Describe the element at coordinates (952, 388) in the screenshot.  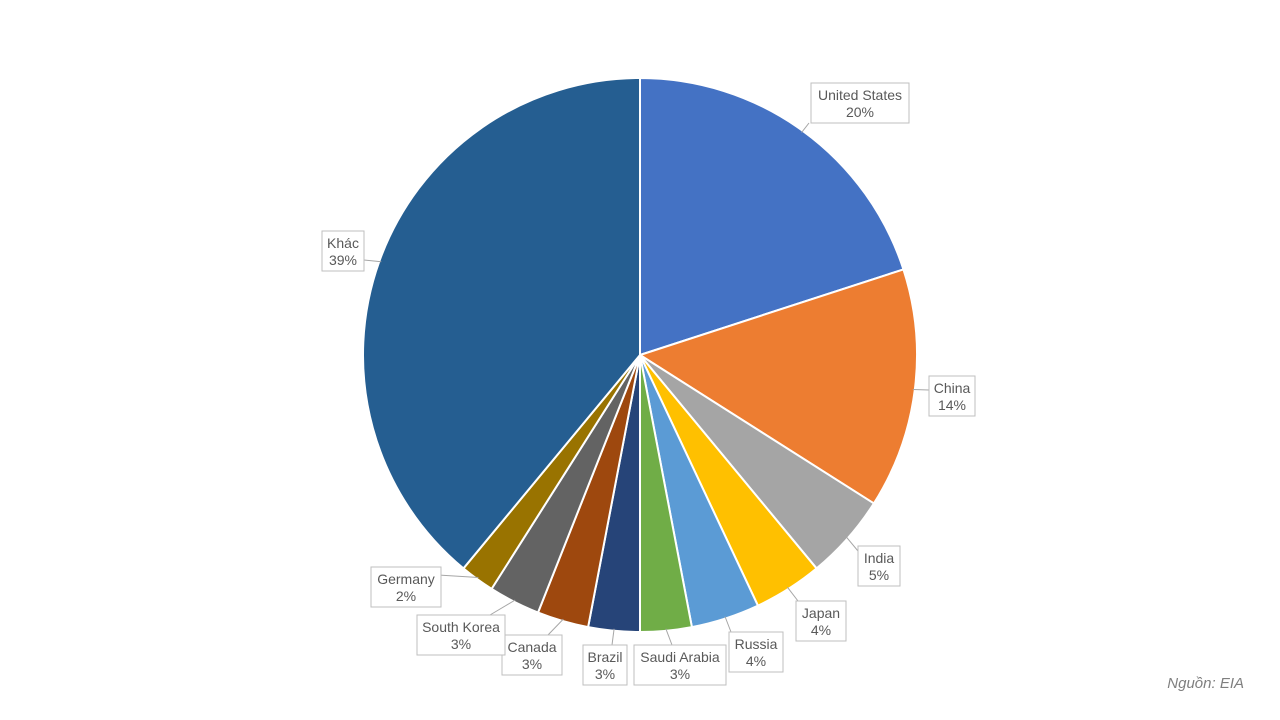
I see `label-name: China` at that location.